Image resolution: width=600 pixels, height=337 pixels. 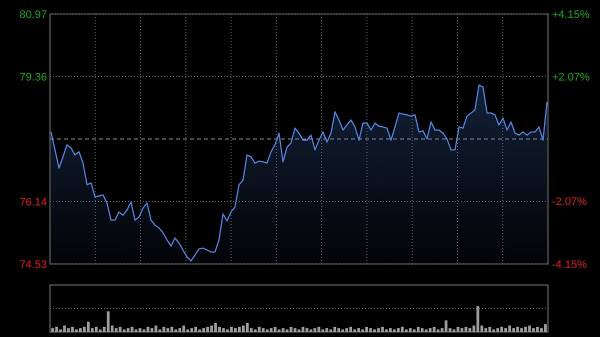 What do you see at coordinates (571, 78) in the screenshot?
I see `y2-tick-label: +2.07%` at bounding box center [571, 78].